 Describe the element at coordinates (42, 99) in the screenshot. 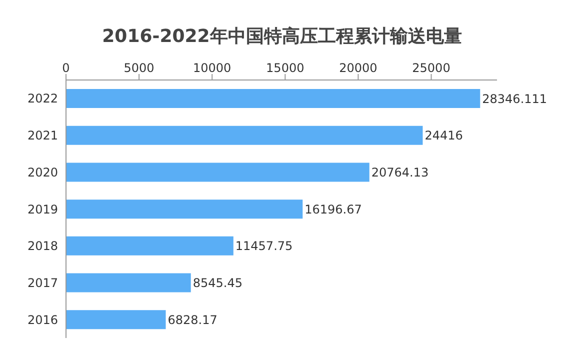

I see `y-tick-label: 2022` at that location.